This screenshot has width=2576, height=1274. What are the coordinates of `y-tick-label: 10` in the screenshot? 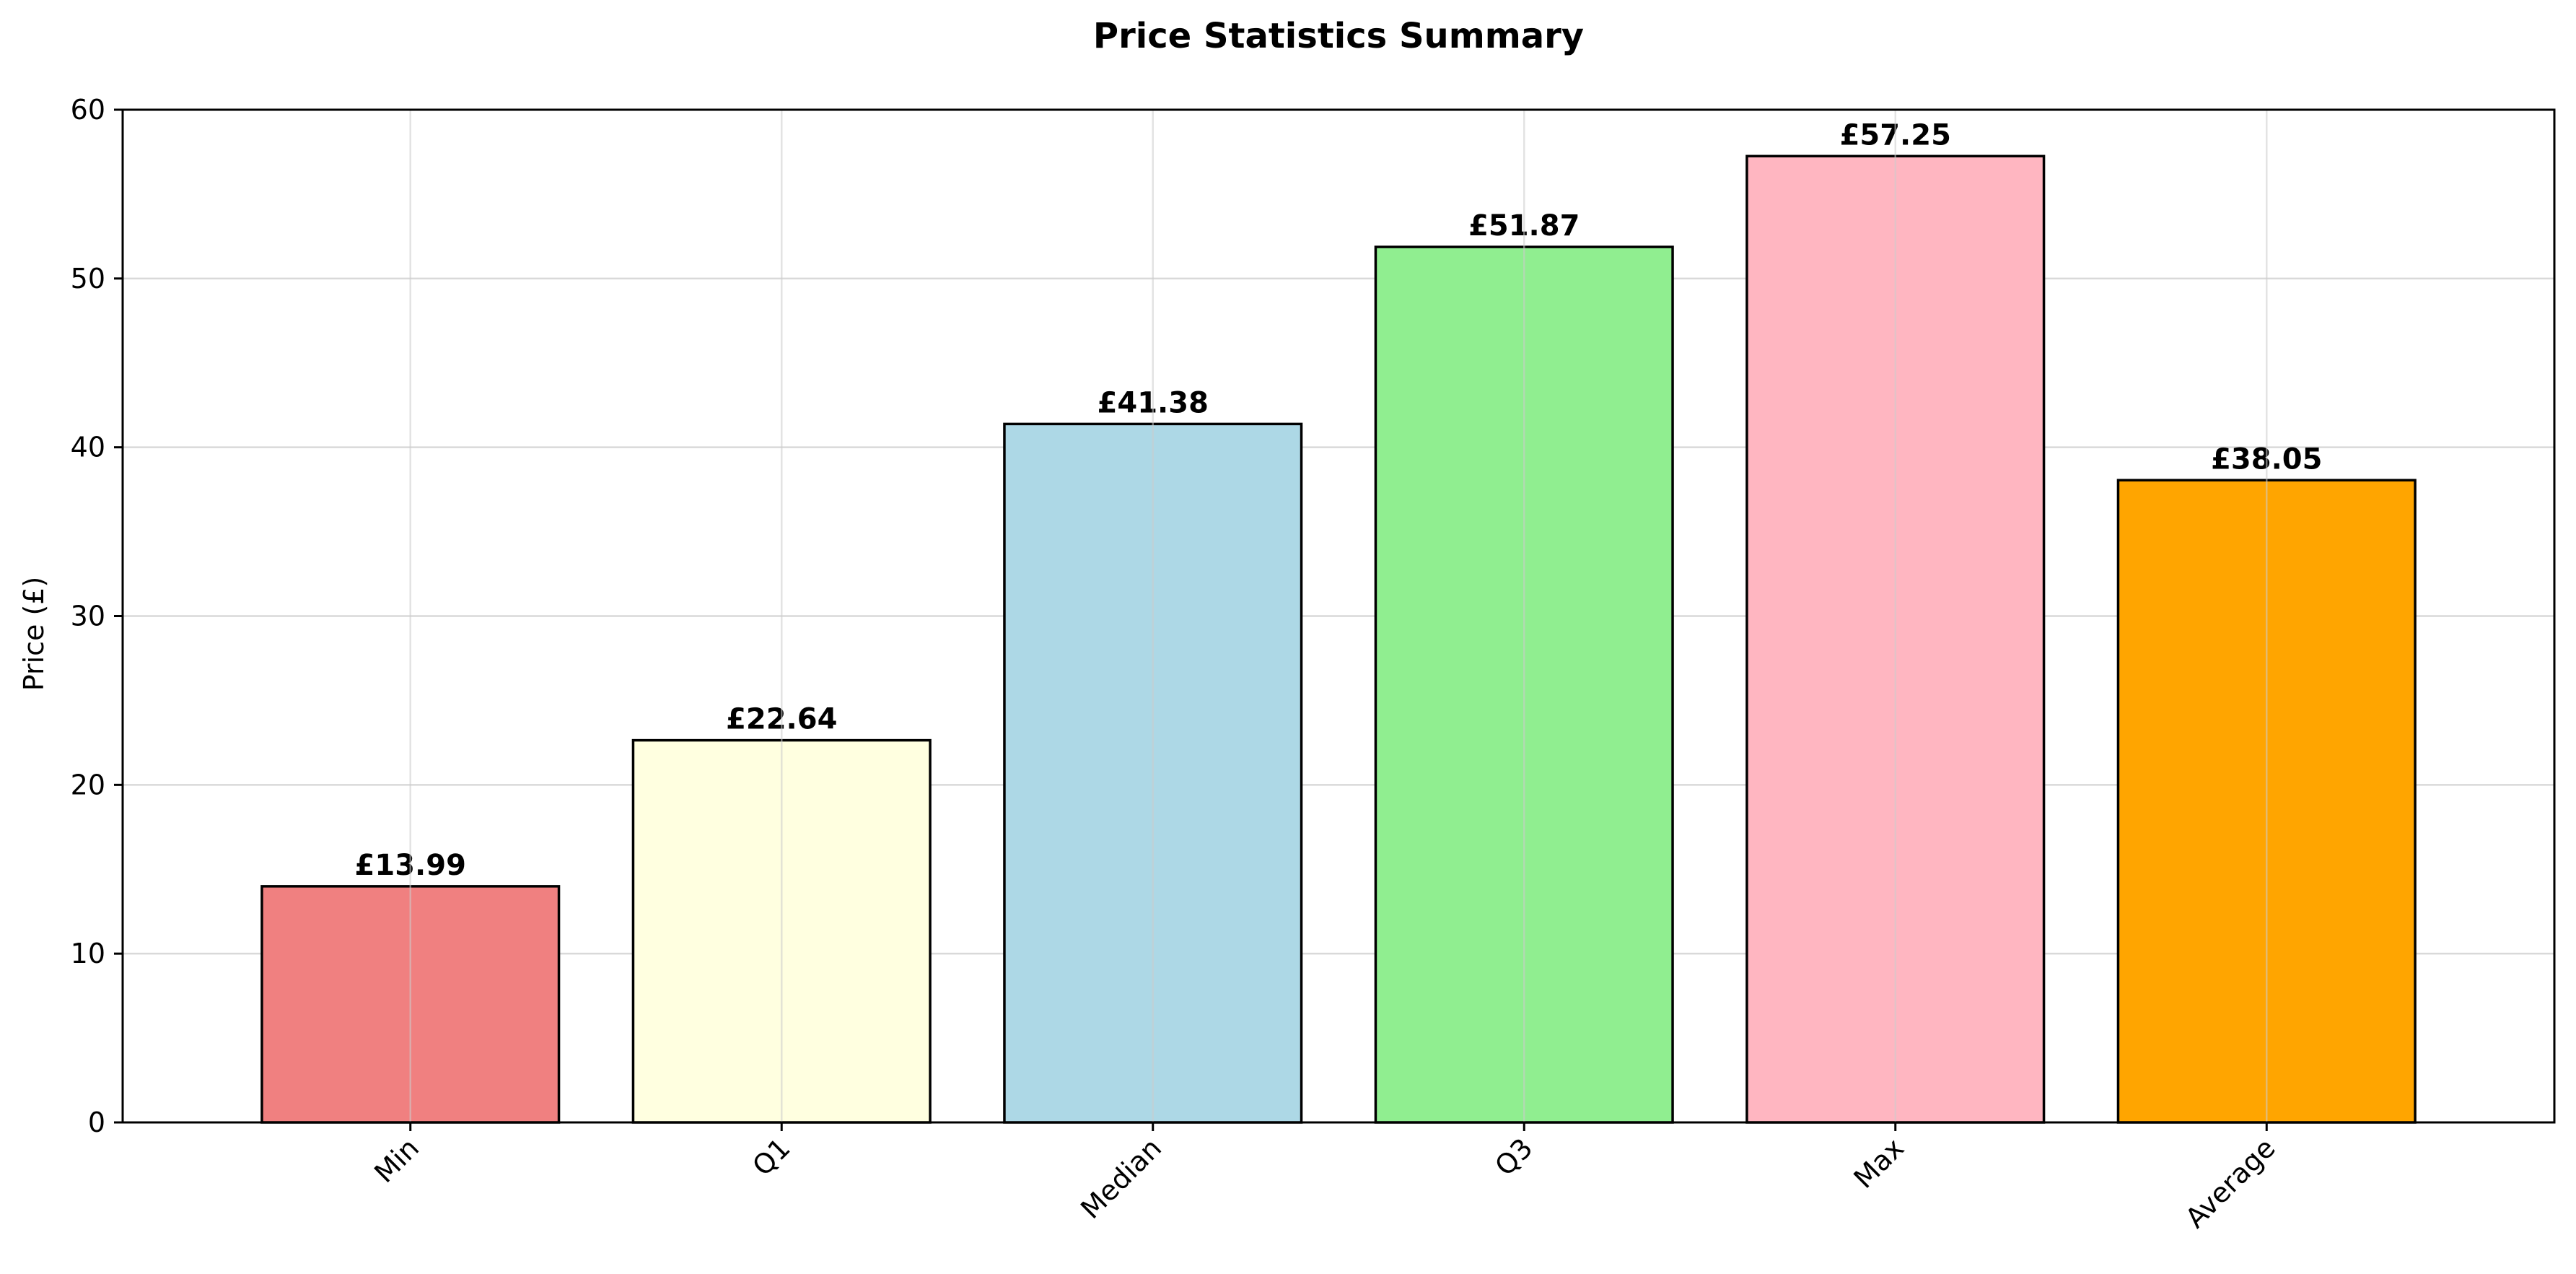 It's located at (88, 953).